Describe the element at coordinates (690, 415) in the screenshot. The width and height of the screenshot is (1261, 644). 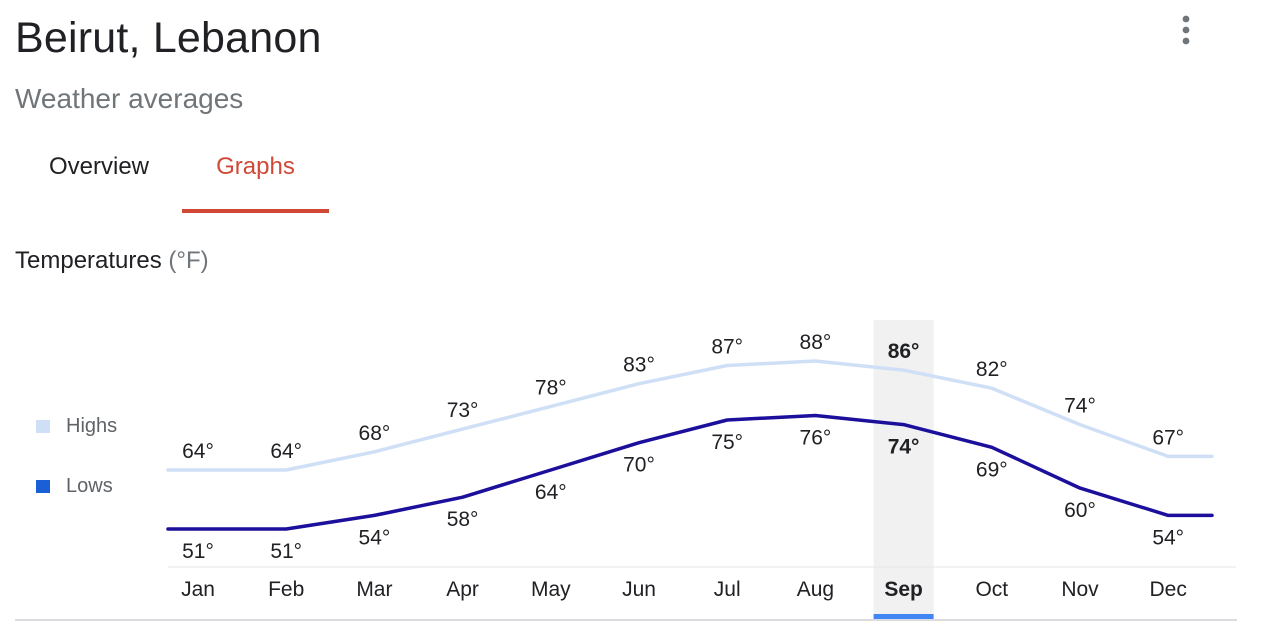
I see `highs-line` at that location.